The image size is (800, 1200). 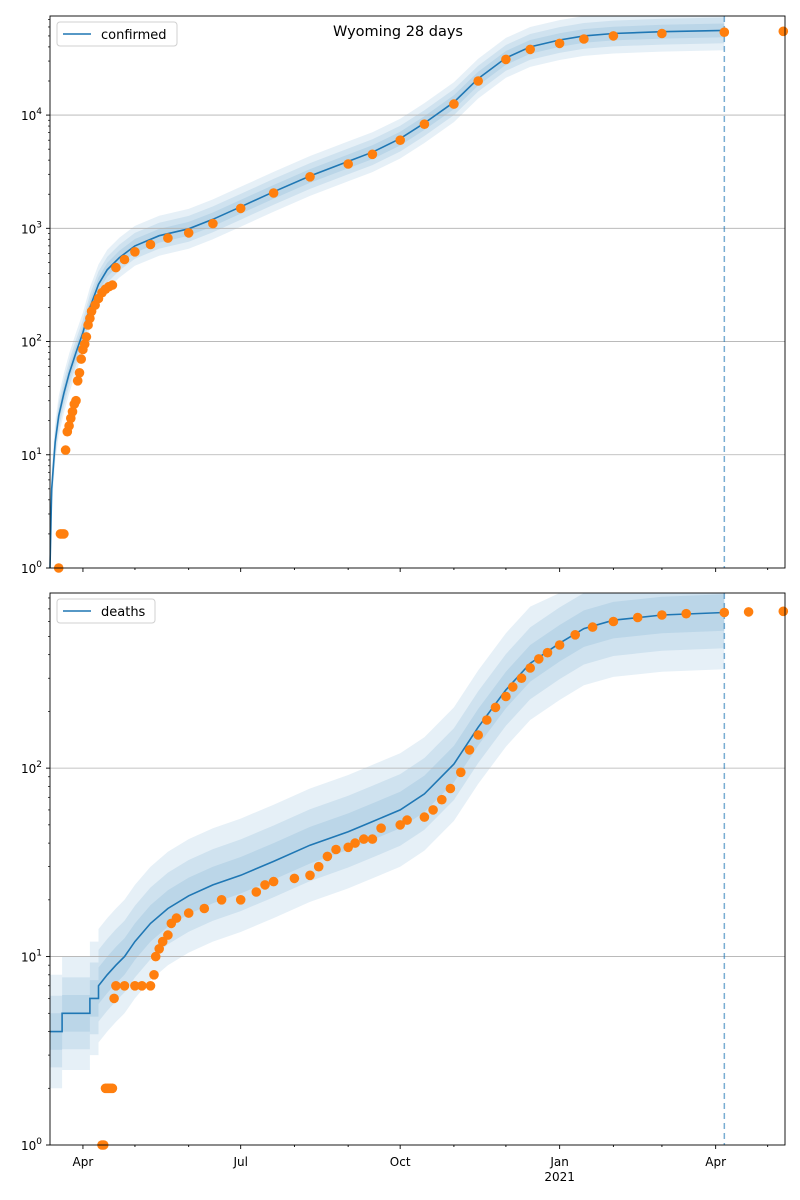 What do you see at coordinates (123, 612) in the screenshot?
I see `legend-label: deaths` at bounding box center [123, 612].